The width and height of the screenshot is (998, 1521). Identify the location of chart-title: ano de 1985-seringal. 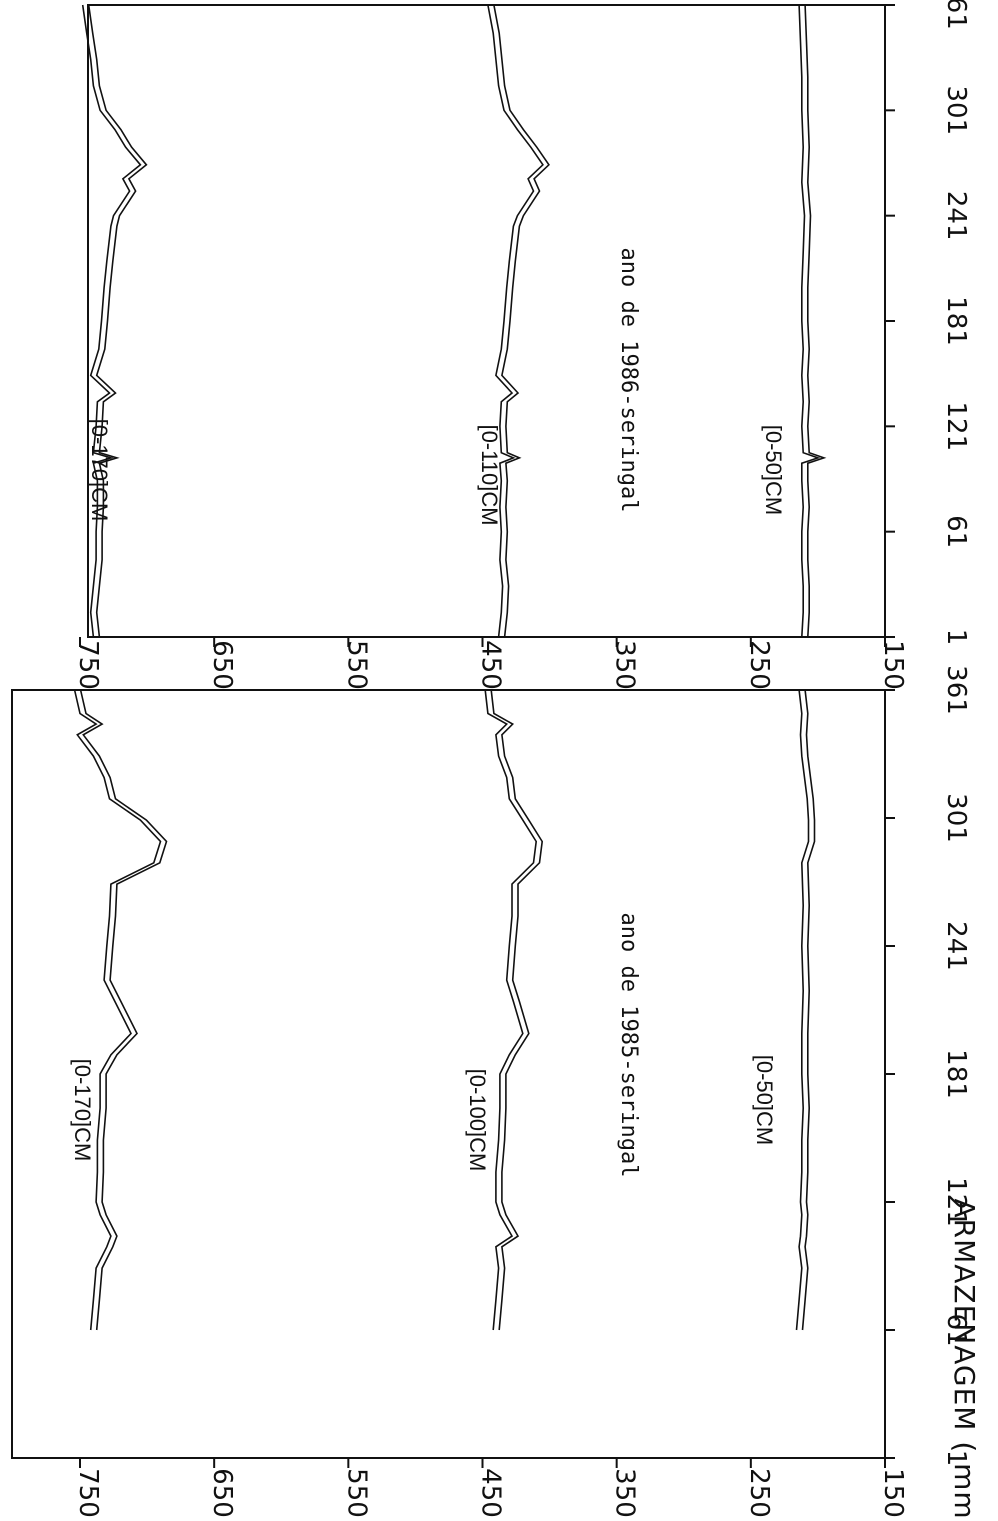
(628, 1045).